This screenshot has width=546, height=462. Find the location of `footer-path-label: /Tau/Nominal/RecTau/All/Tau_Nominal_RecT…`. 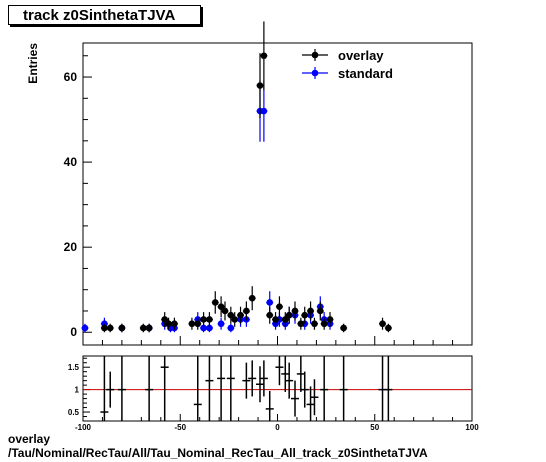

footer-path-label: /Tau/Nominal/RecTau/All/Tau_Nominal_RecT… is located at coordinates (218, 453).